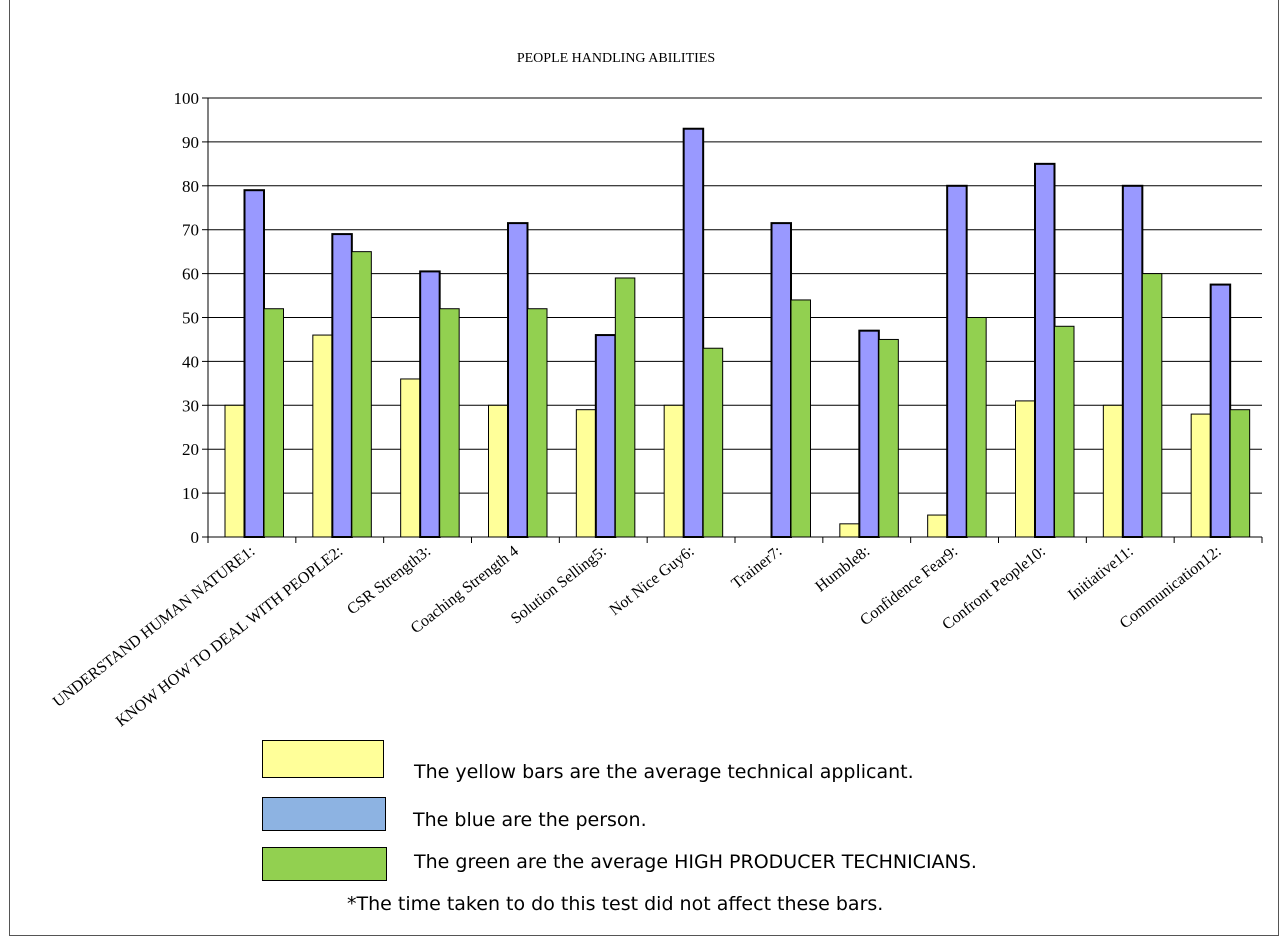 The height and width of the screenshot is (938, 1283). Describe the element at coordinates (190, 186) in the screenshot. I see `y-tick-label: 80` at that location.